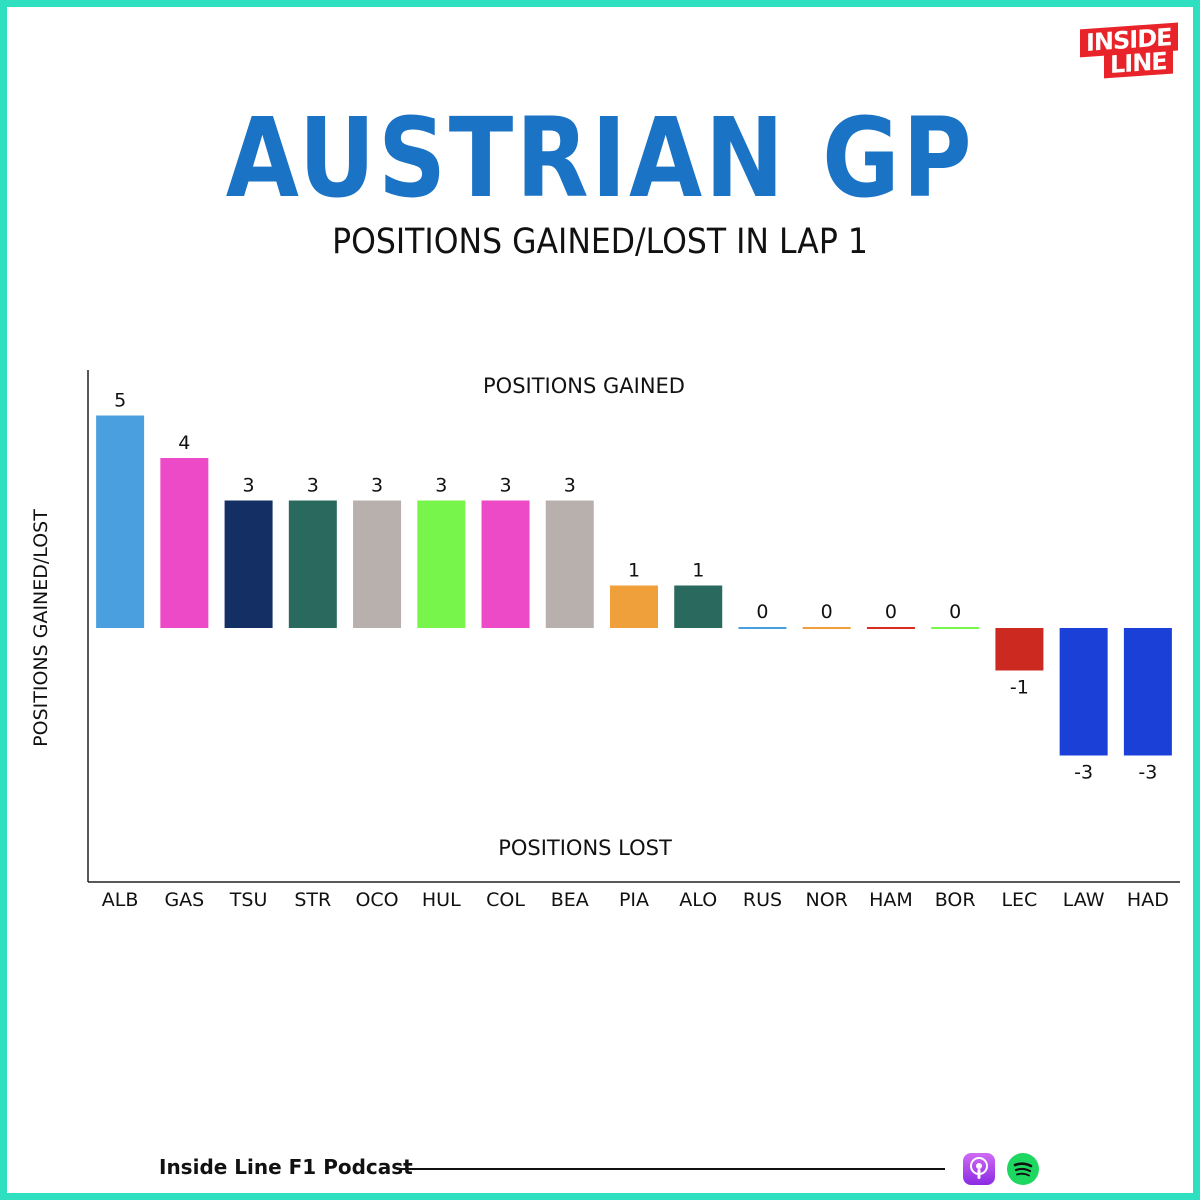  I want to click on annotation-positions-gained: POSITIONS GAINED, so click(584, 386).